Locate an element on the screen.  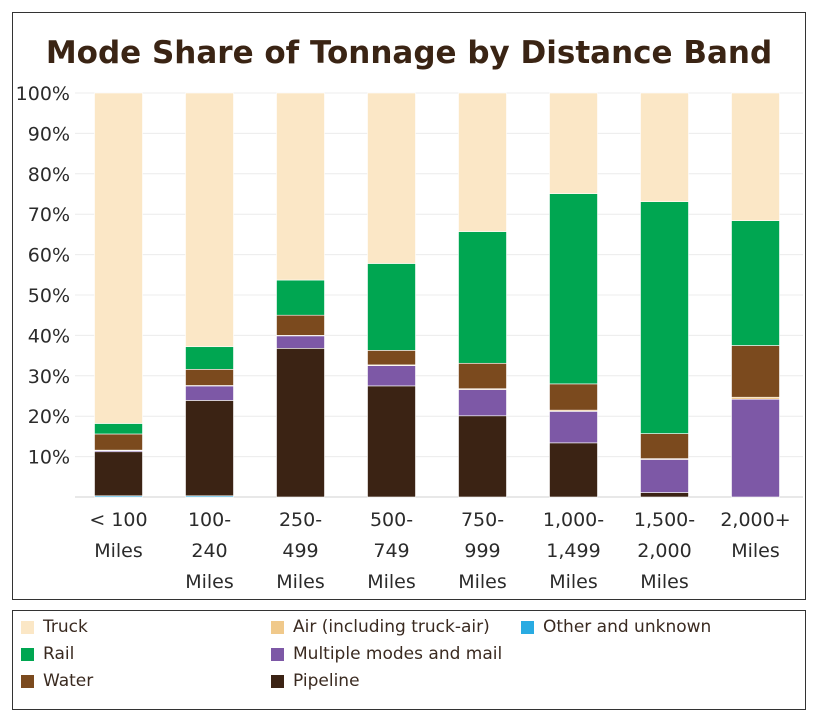
legend-item-air: Air (including truck-air) is located at coordinates (380, 627).